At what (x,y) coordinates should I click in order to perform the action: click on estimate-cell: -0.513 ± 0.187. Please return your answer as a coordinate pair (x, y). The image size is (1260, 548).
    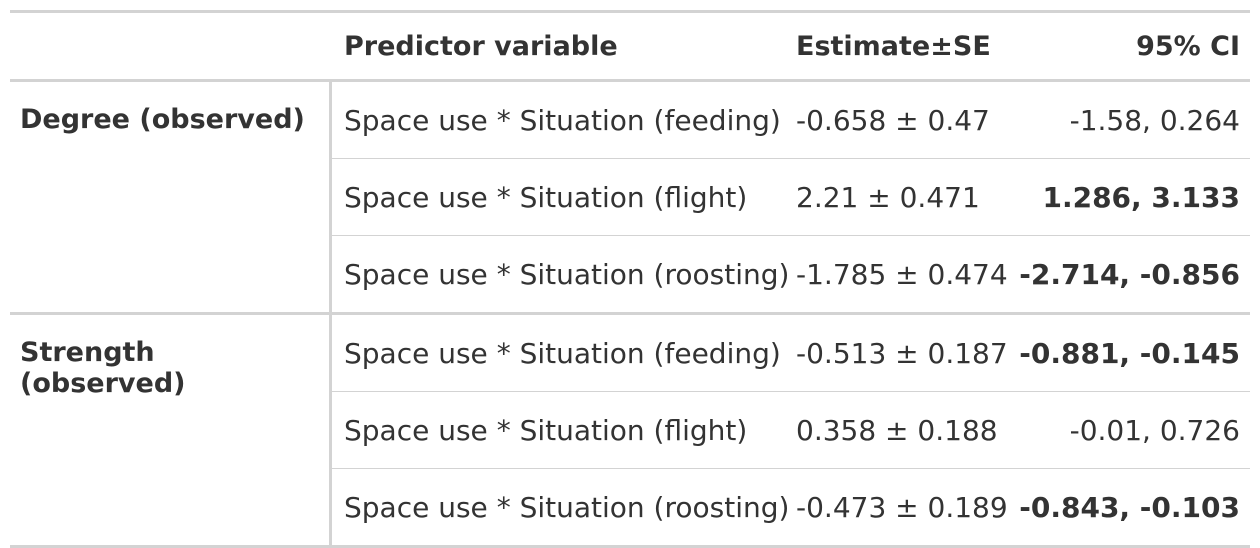
    Looking at the image, I should click on (902, 353).